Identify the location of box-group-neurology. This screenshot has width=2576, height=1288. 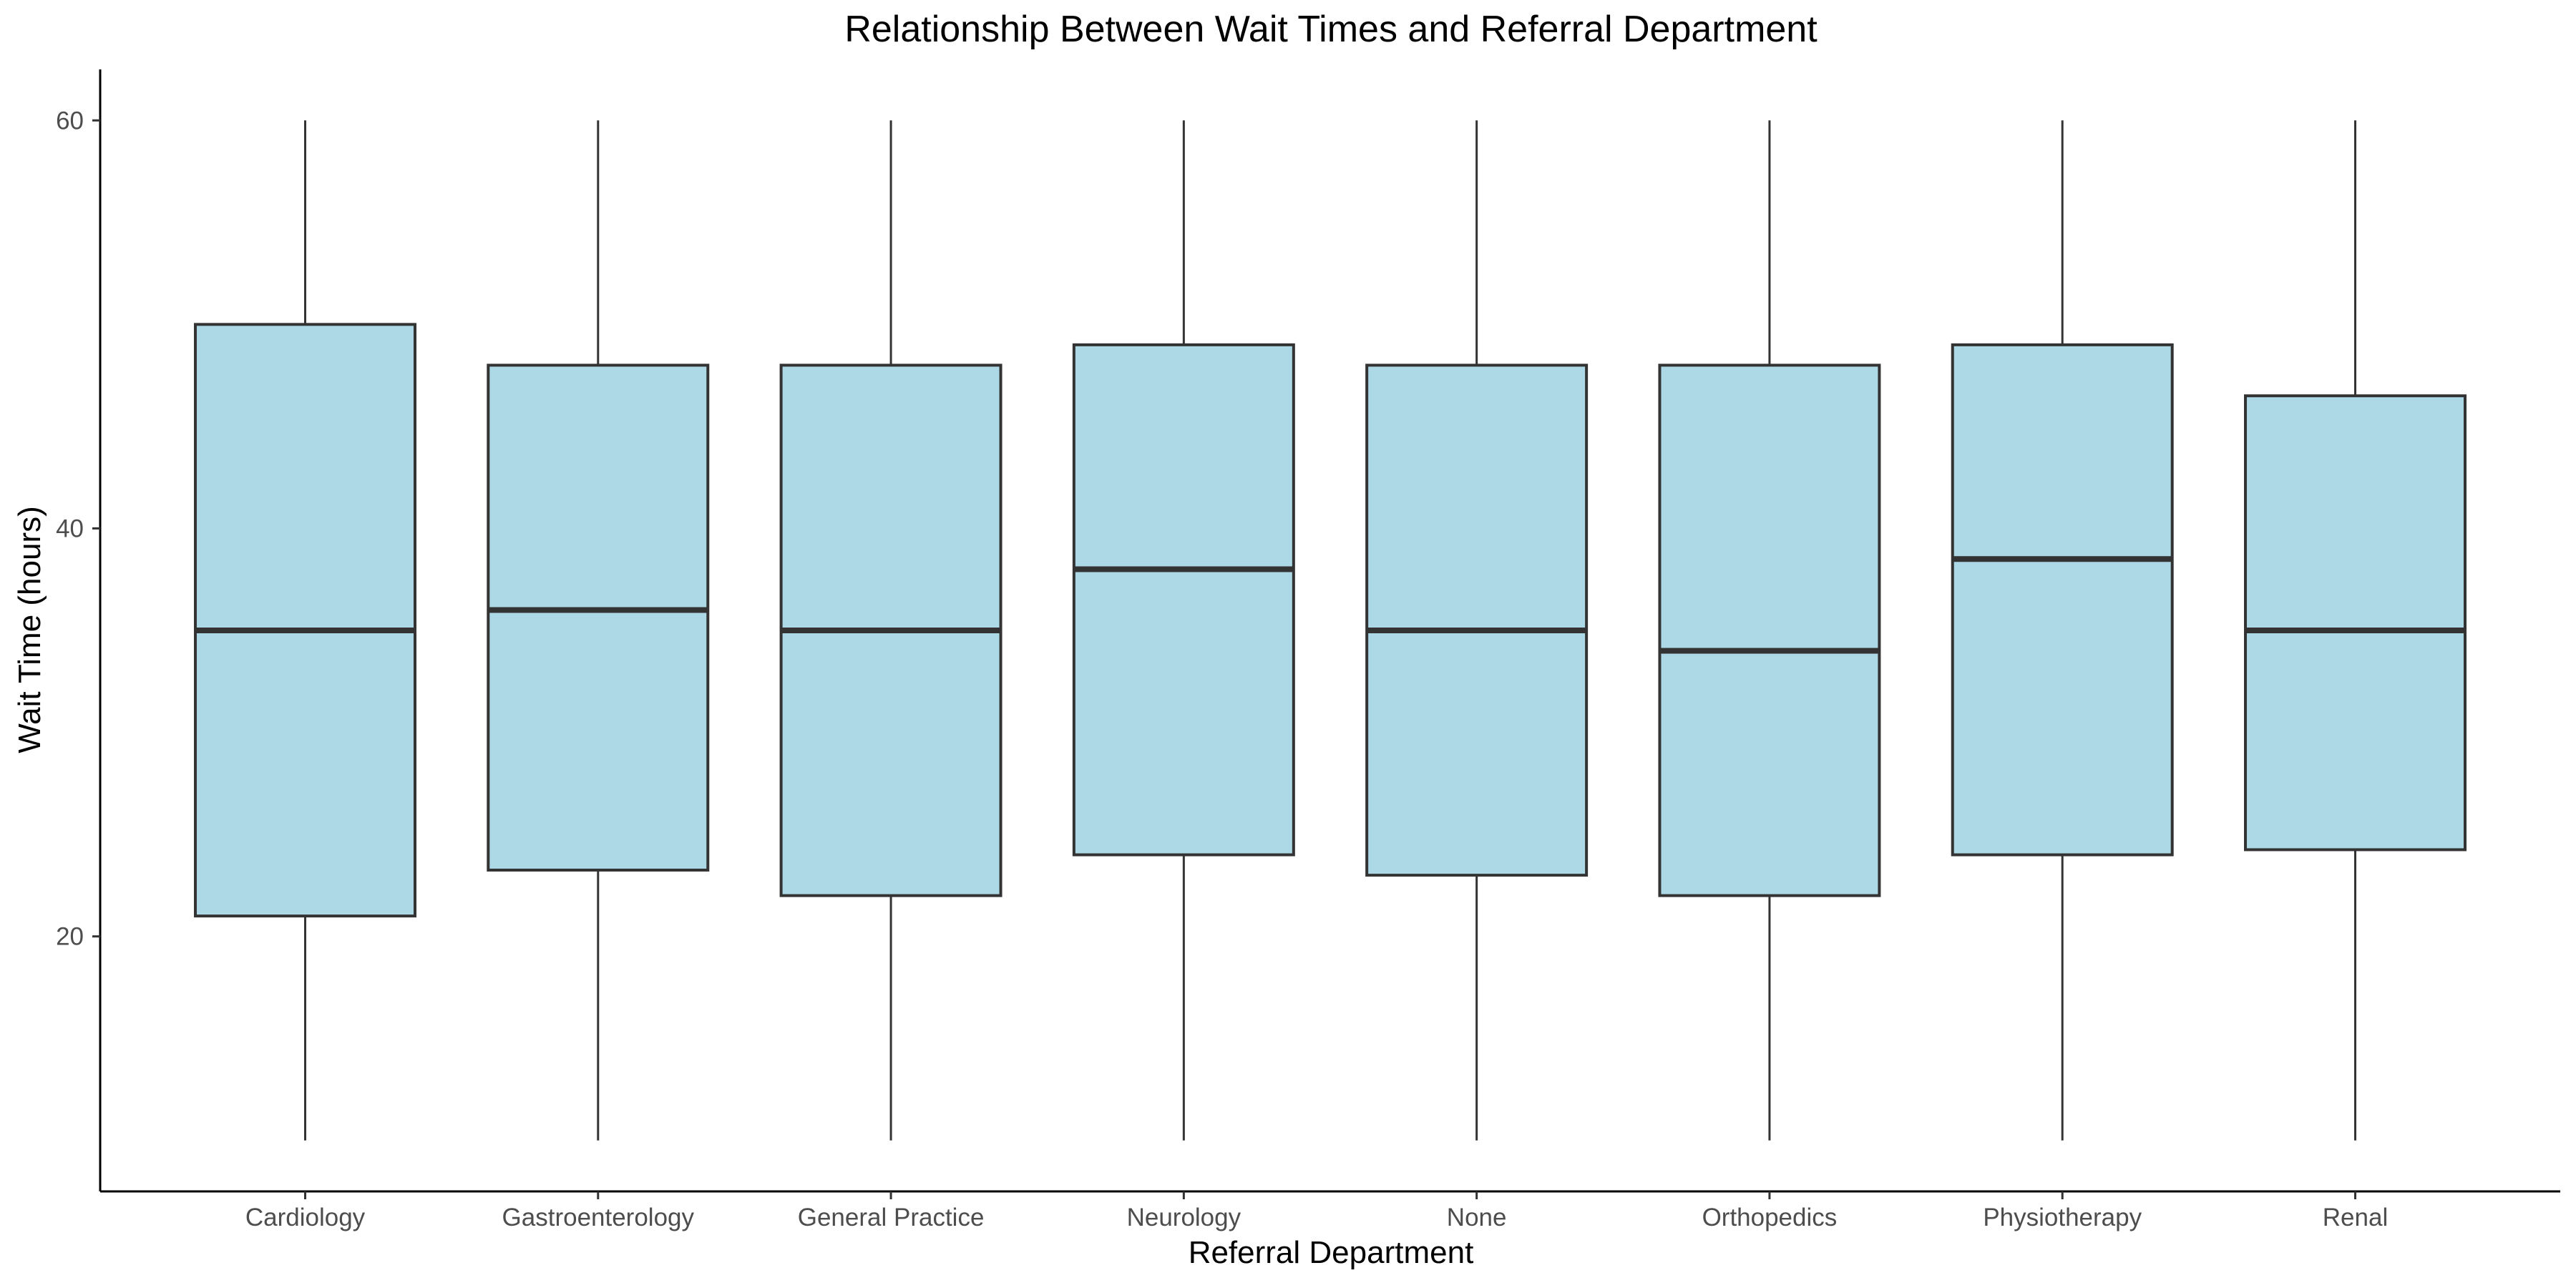
(1183, 630).